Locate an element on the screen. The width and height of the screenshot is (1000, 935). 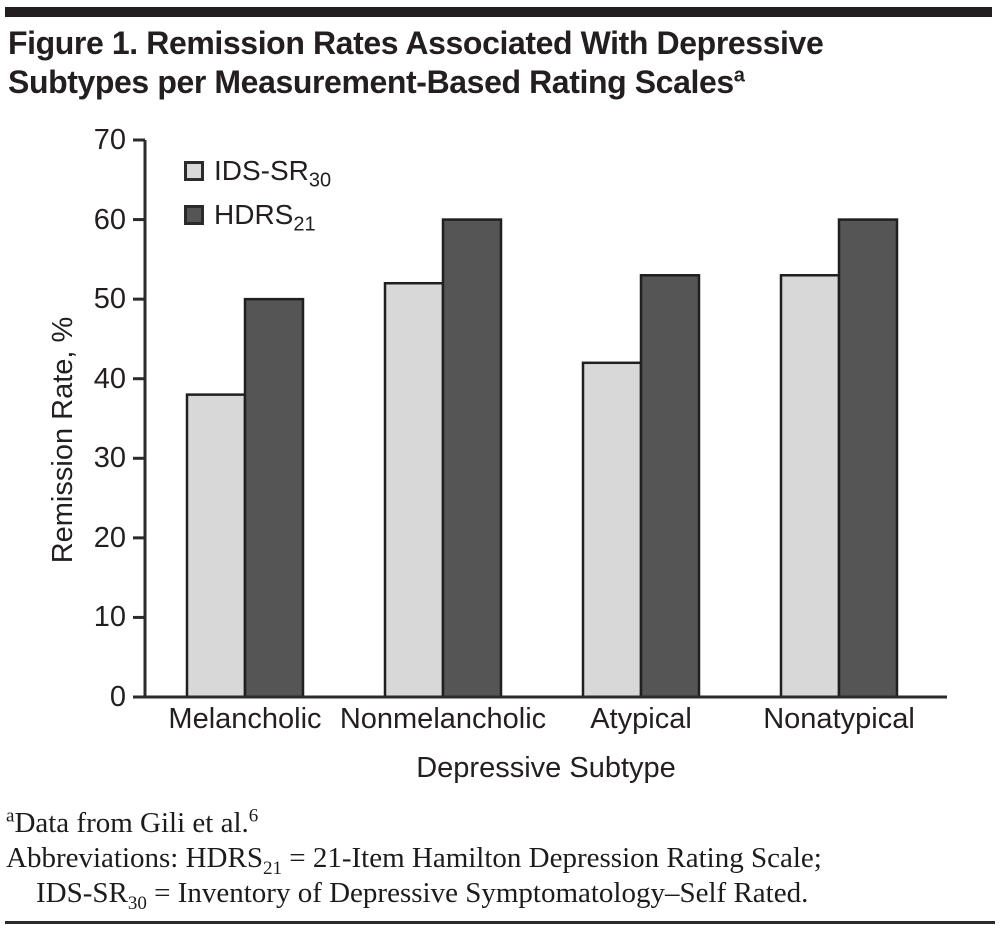
legend-swatch-ids-sr30 is located at coordinates (194, 171).